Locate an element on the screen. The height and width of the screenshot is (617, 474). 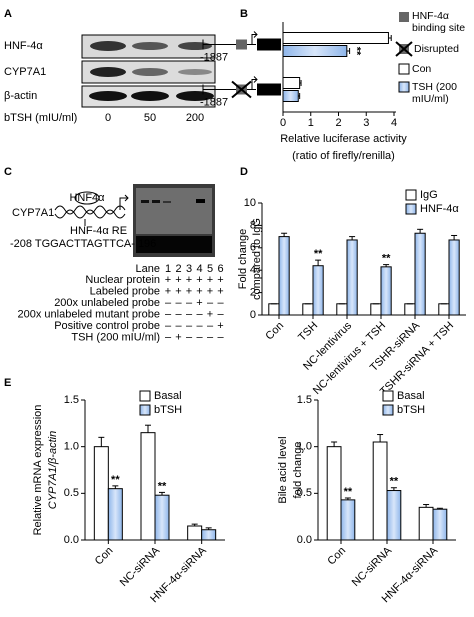
panel-label: C is located at coordinates (8, 172).